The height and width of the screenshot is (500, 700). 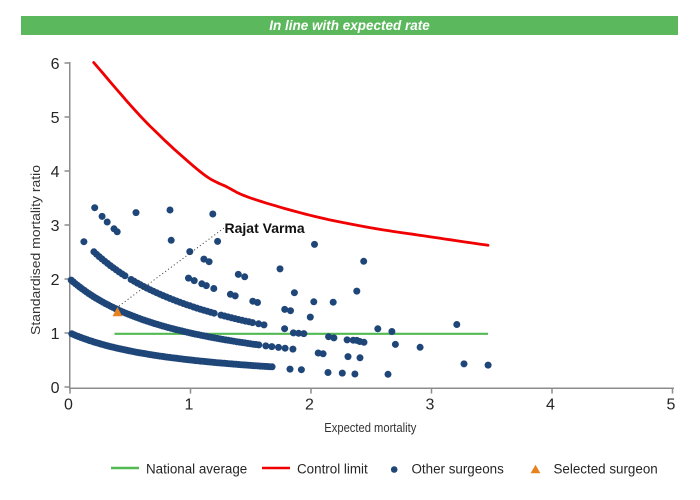 What do you see at coordinates (55, 64) in the screenshot?
I see `svg-text: 6` at bounding box center [55, 64].